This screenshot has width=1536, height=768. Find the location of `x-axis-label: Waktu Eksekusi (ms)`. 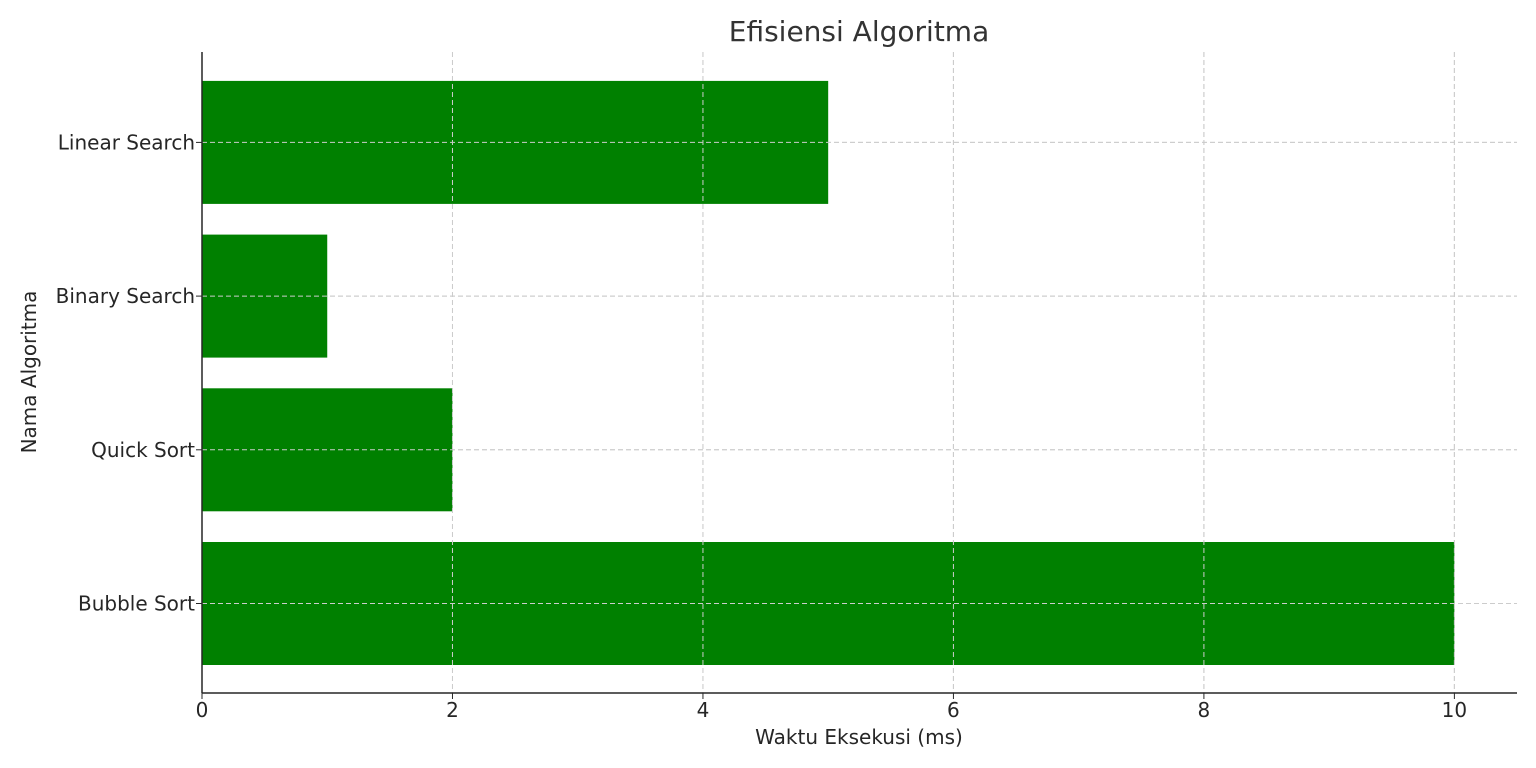

x-axis-label: Waktu Eksekusi (ms) is located at coordinates (859, 737).